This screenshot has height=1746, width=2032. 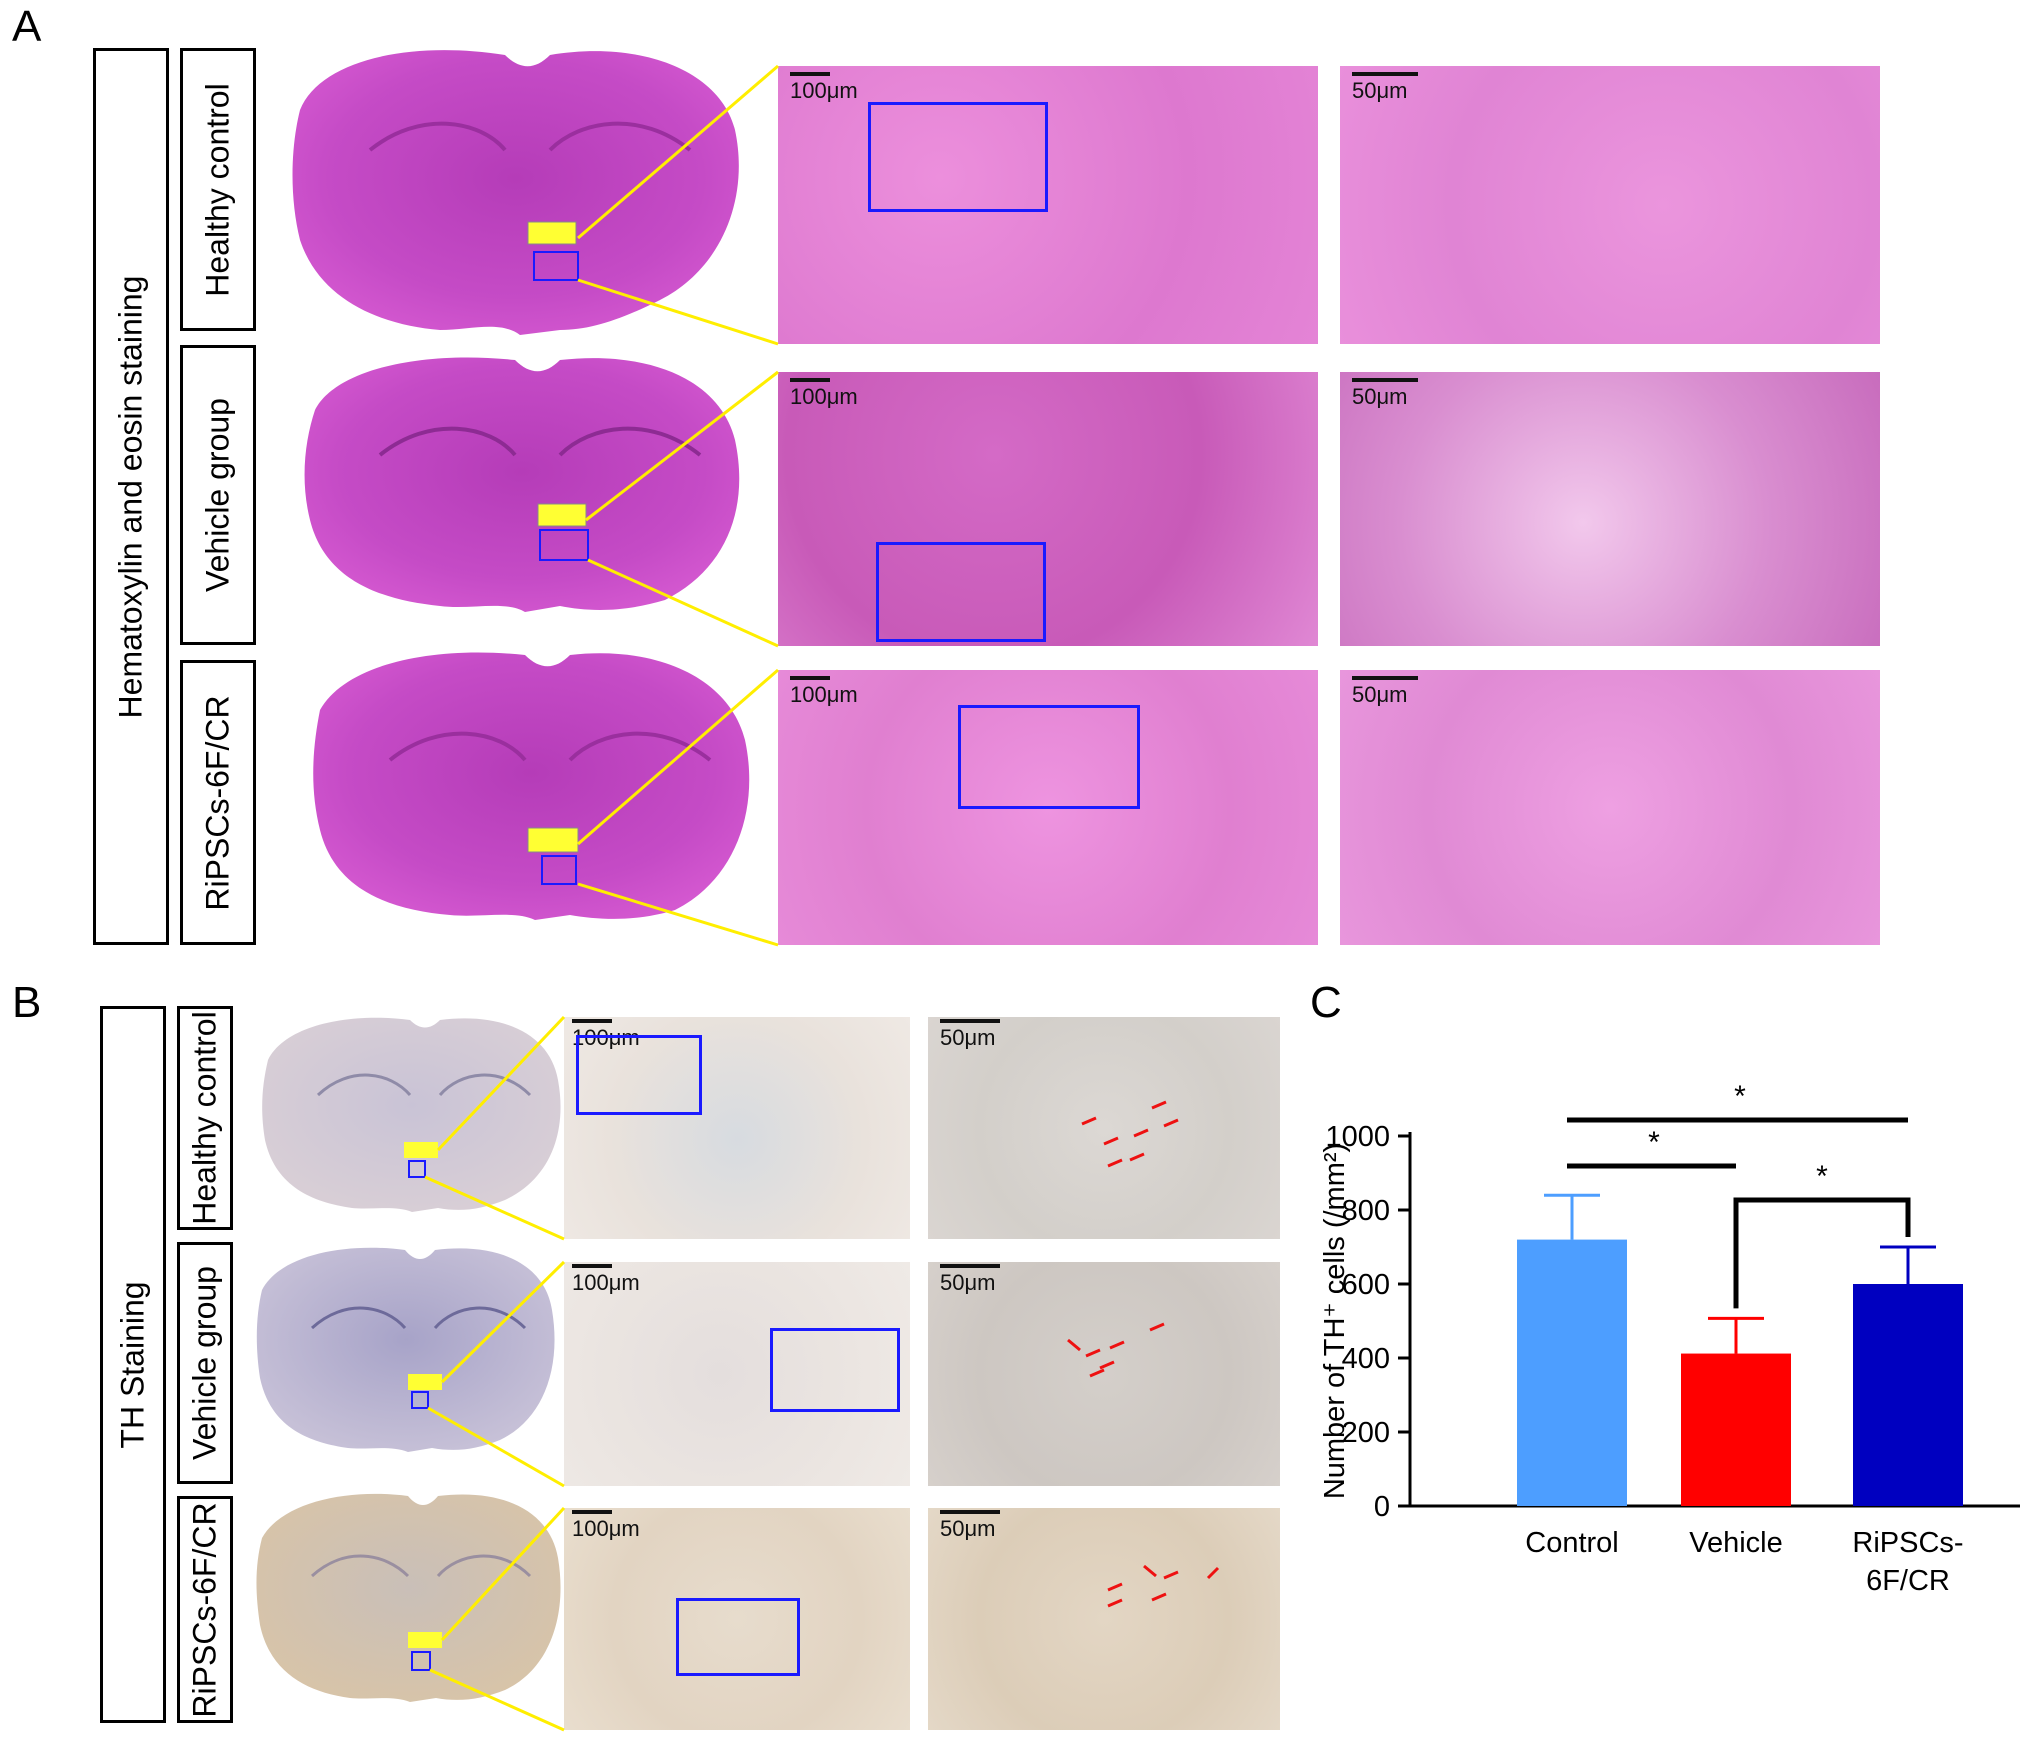 I want to click on he-scale-100-1: 100μm, so click(x=824, y=90).